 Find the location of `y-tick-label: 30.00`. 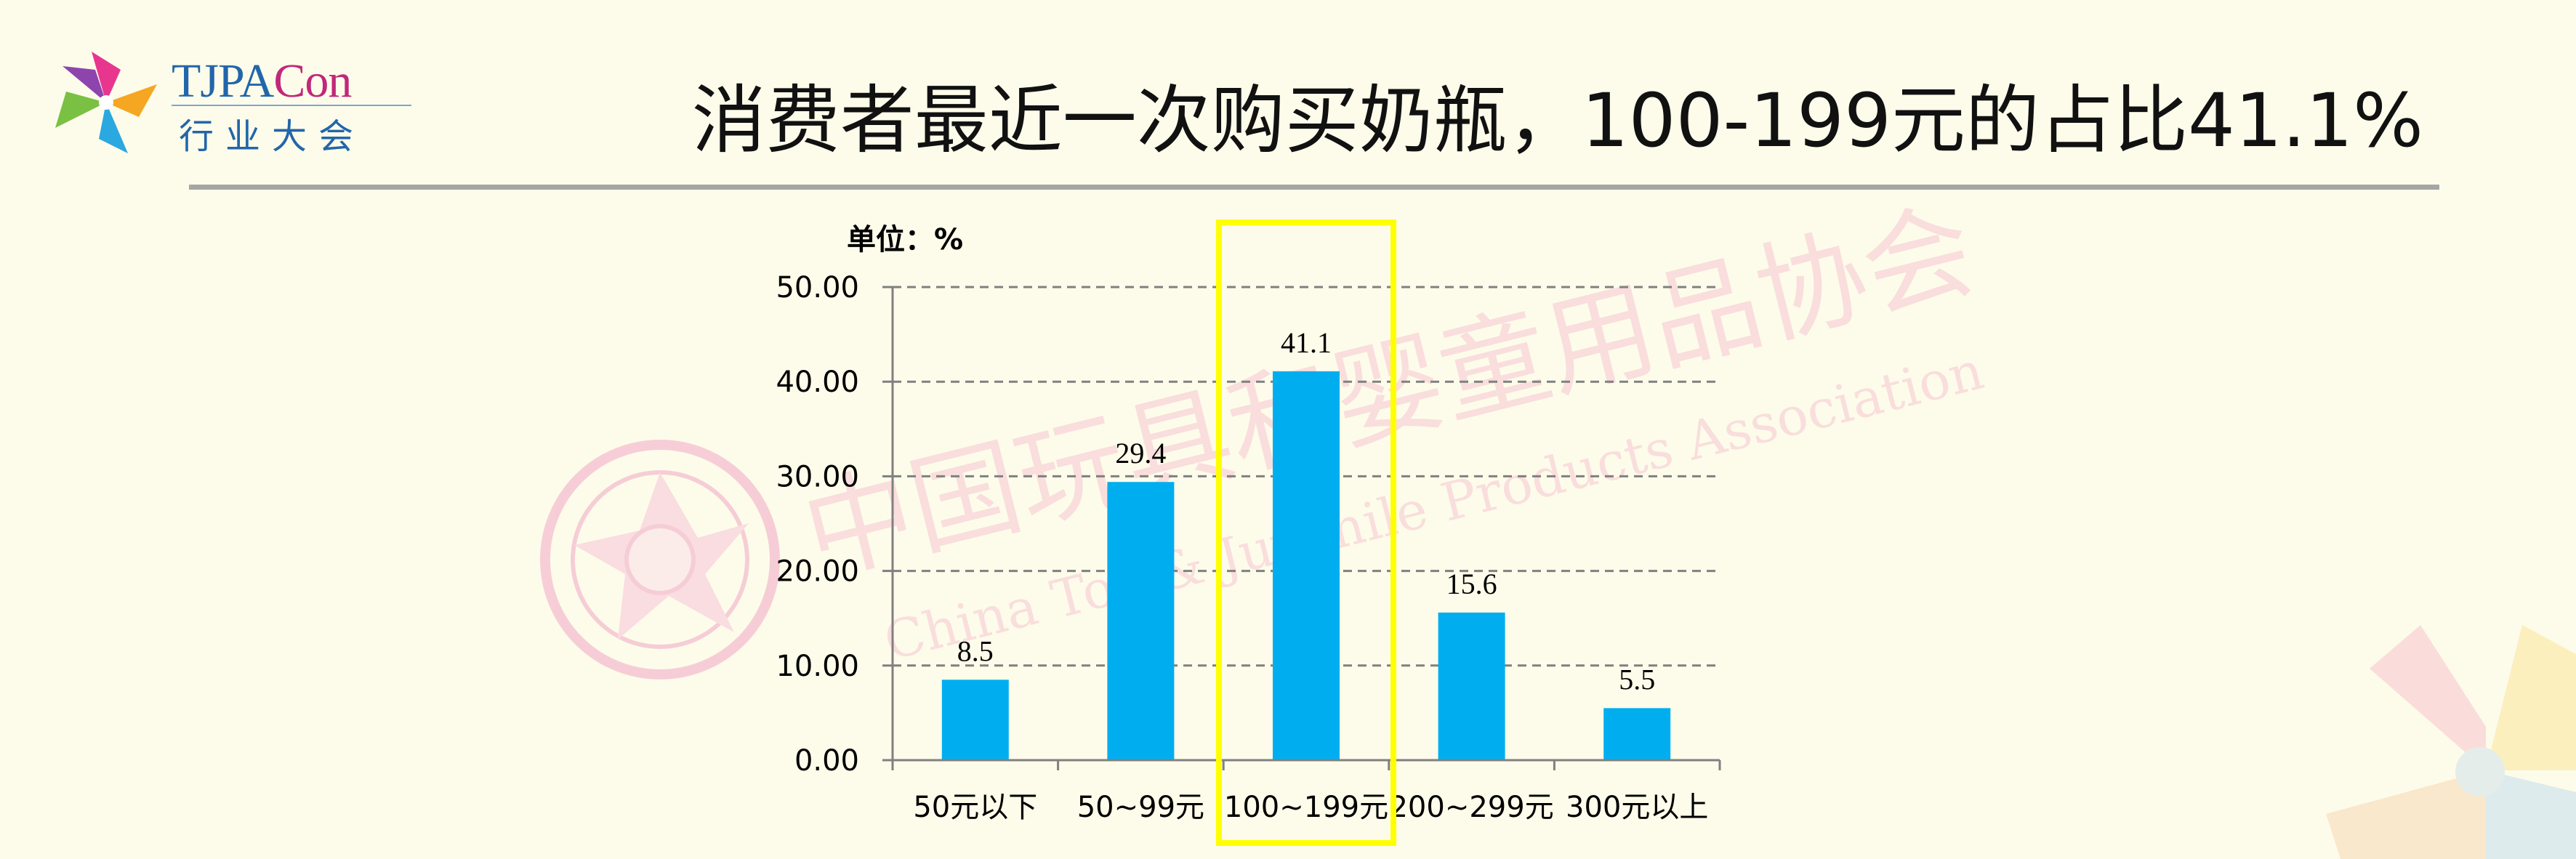

y-tick-label: 30.00 is located at coordinates (817, 477).